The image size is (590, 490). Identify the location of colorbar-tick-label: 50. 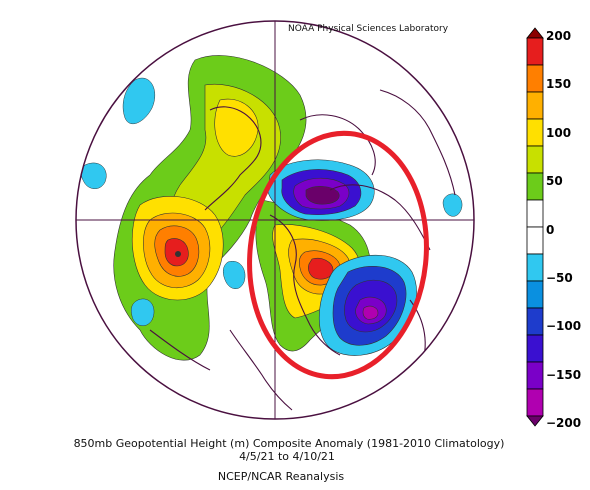
(554, 181).